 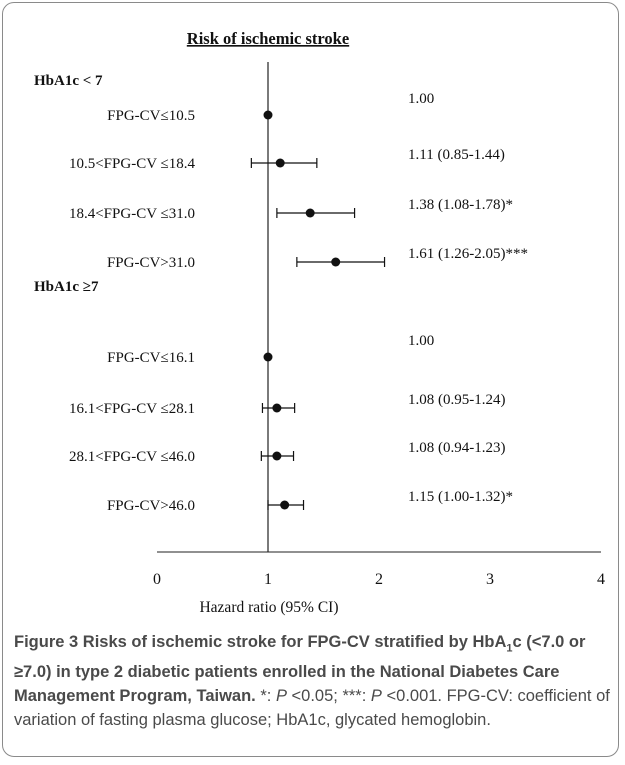 I want to click on hr-value-label: 1.38 (1.08-1.78)*, so click(x=460, y=205).